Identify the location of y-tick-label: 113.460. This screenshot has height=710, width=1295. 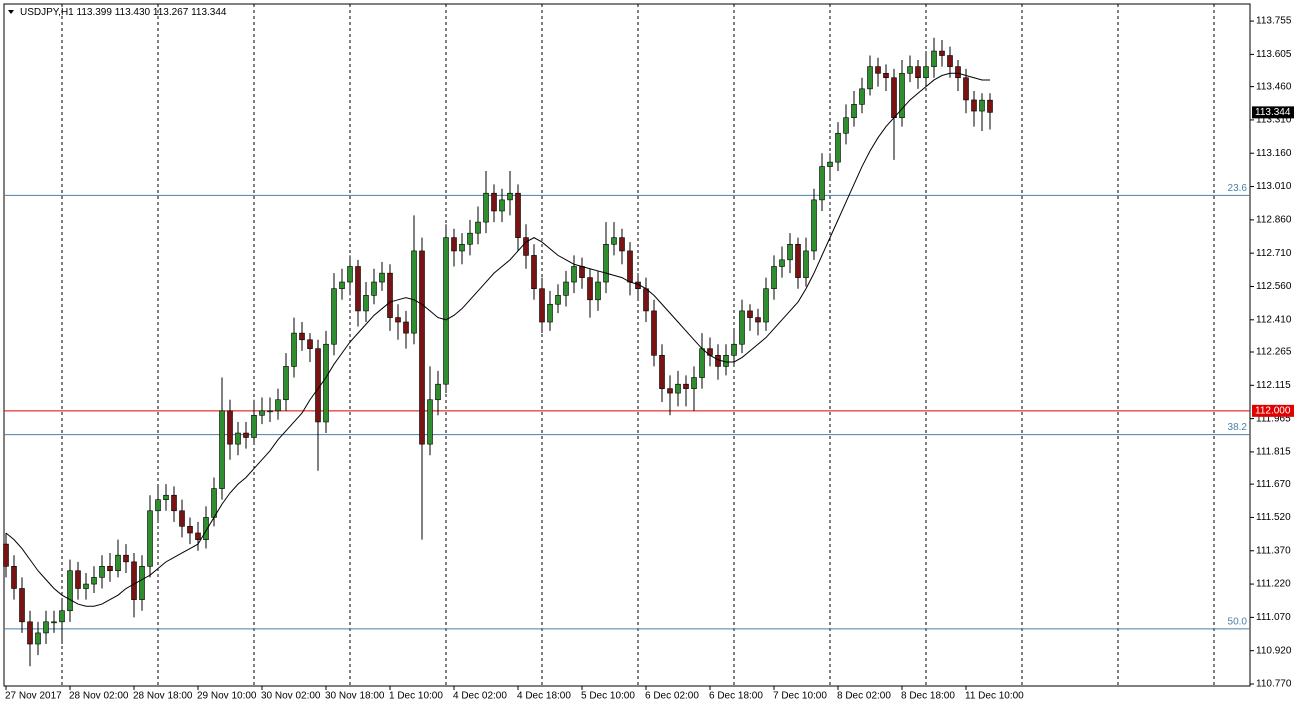
(1274, 86).